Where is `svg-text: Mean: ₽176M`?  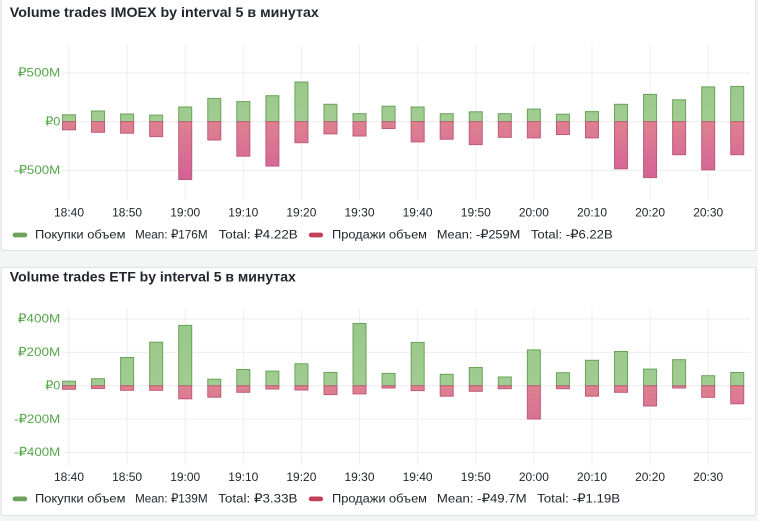 svg-text: Mean: ₽176M is located at coordinates (171, 234).